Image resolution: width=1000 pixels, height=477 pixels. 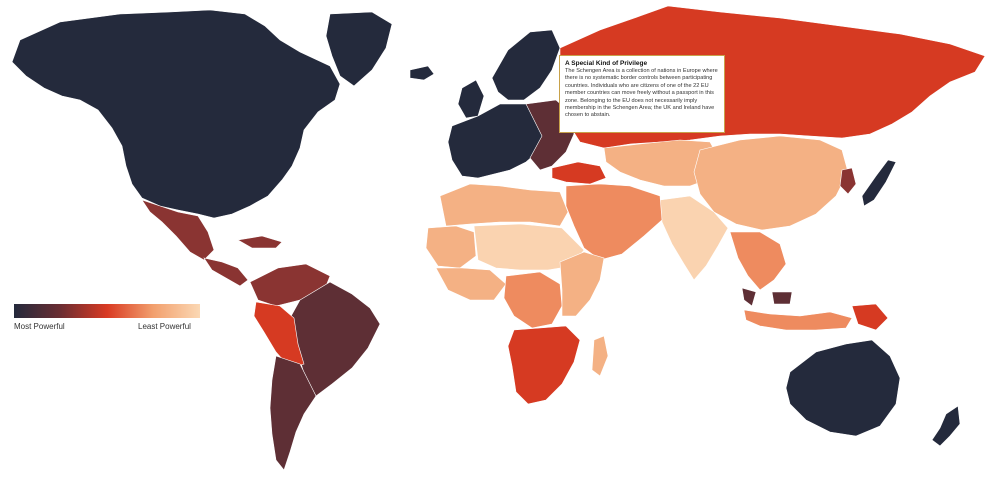 What do you see at coordinates (606, 63) in the screenshot?
I see `info-box-title: A Special Kind of Privilege` at bounding box center [606, 63].